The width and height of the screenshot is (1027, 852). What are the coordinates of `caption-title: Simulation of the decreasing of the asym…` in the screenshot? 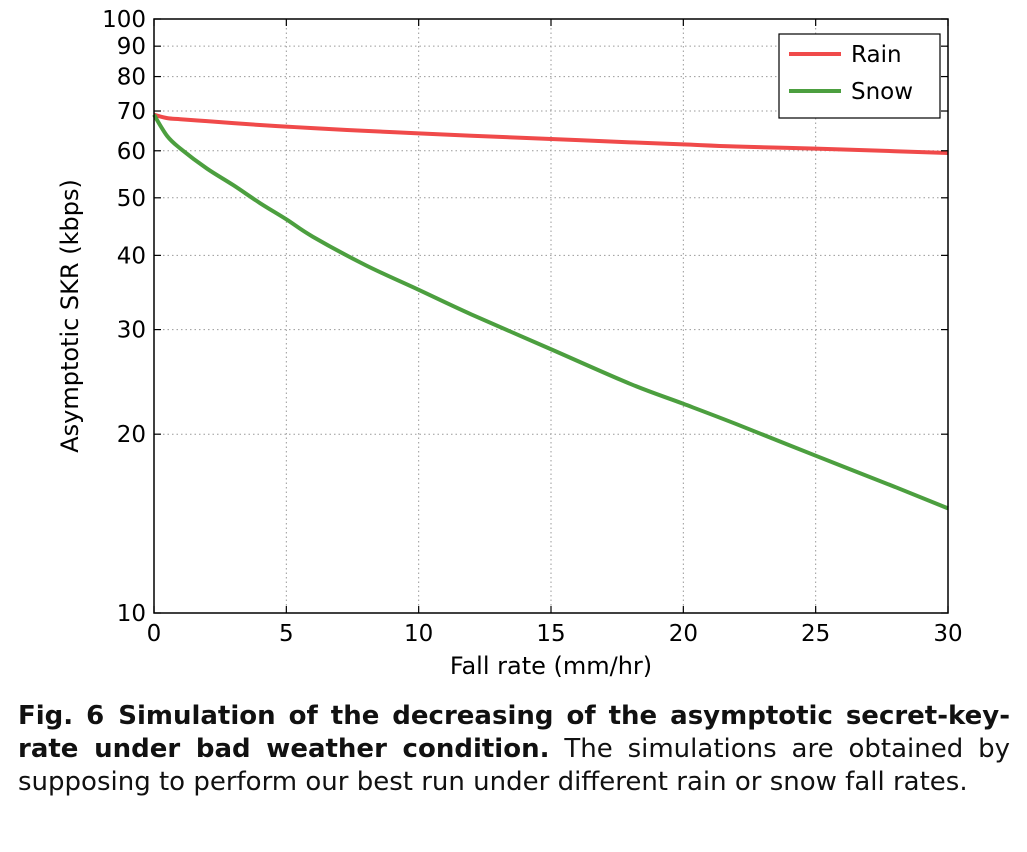 It's located at (514, 732).